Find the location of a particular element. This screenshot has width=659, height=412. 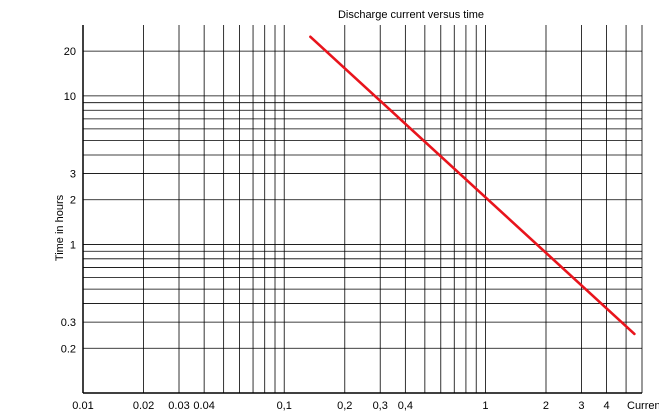

chart-title: Discharge current versus time is located at coordinates (411, 15).